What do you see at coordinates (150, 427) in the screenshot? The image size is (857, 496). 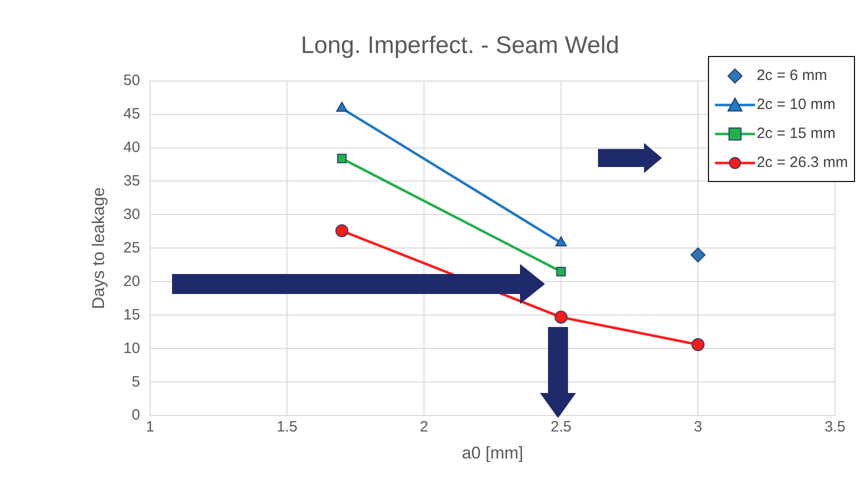 I see `x-tick-label: 1` at bounding box center [150, 427].